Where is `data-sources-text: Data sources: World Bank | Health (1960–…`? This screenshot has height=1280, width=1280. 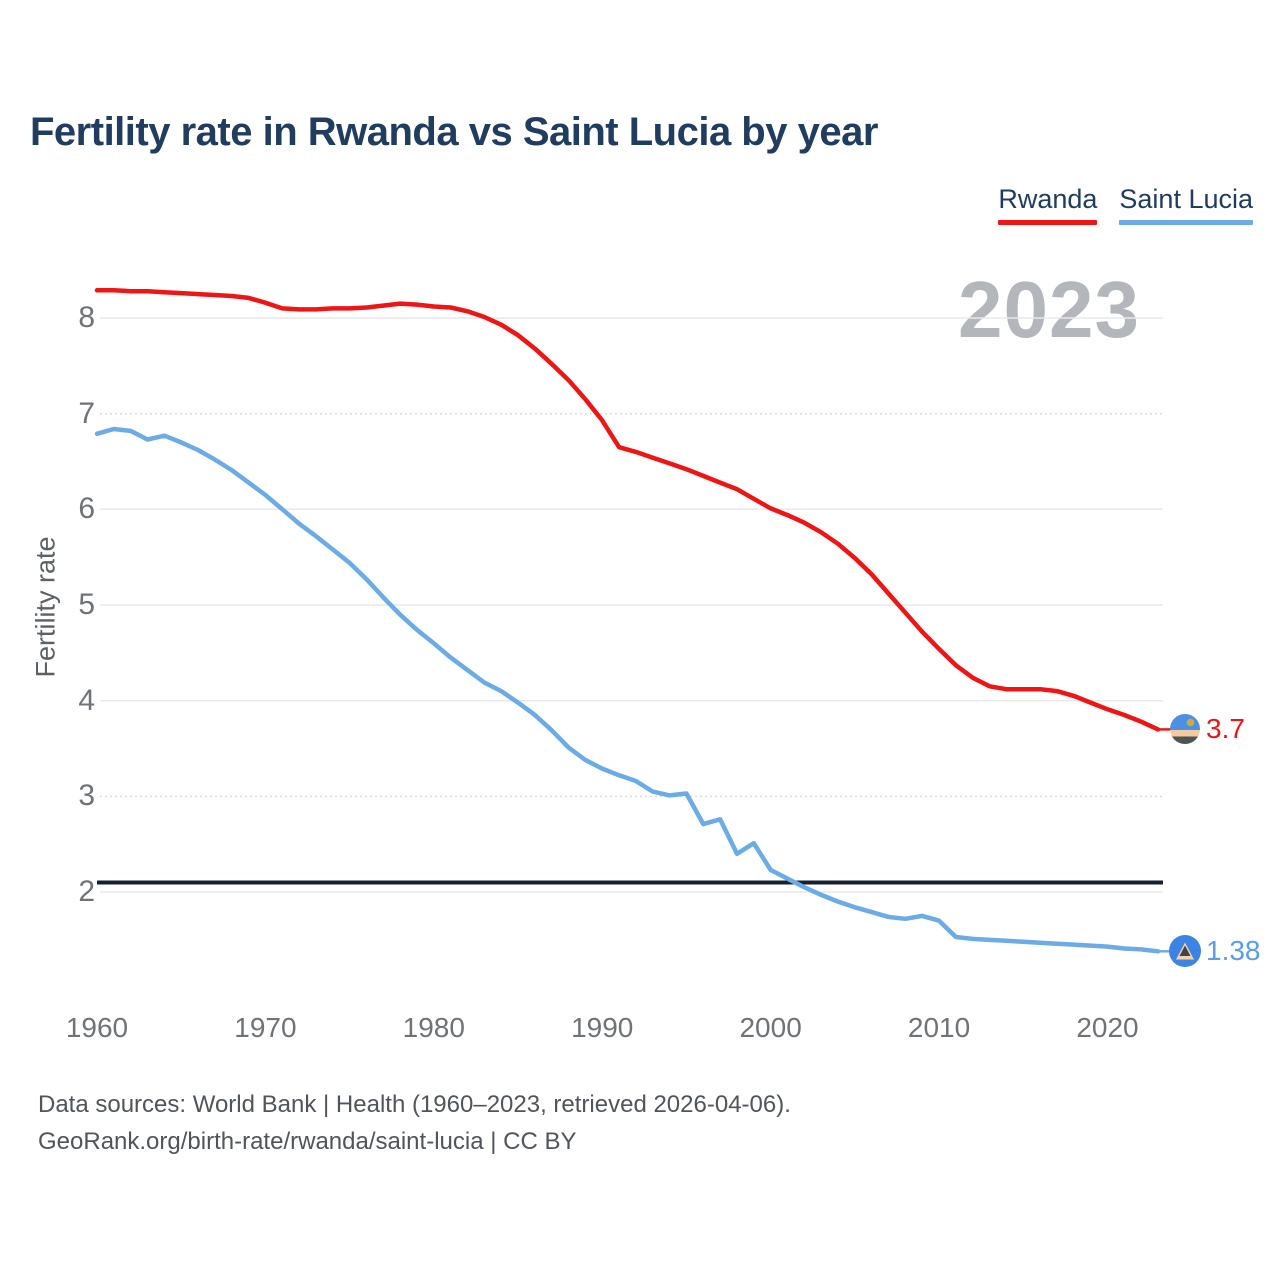
data-sources-text: Data sources: World Bank | Health (1960–… is located at coordinates (414, 1104).